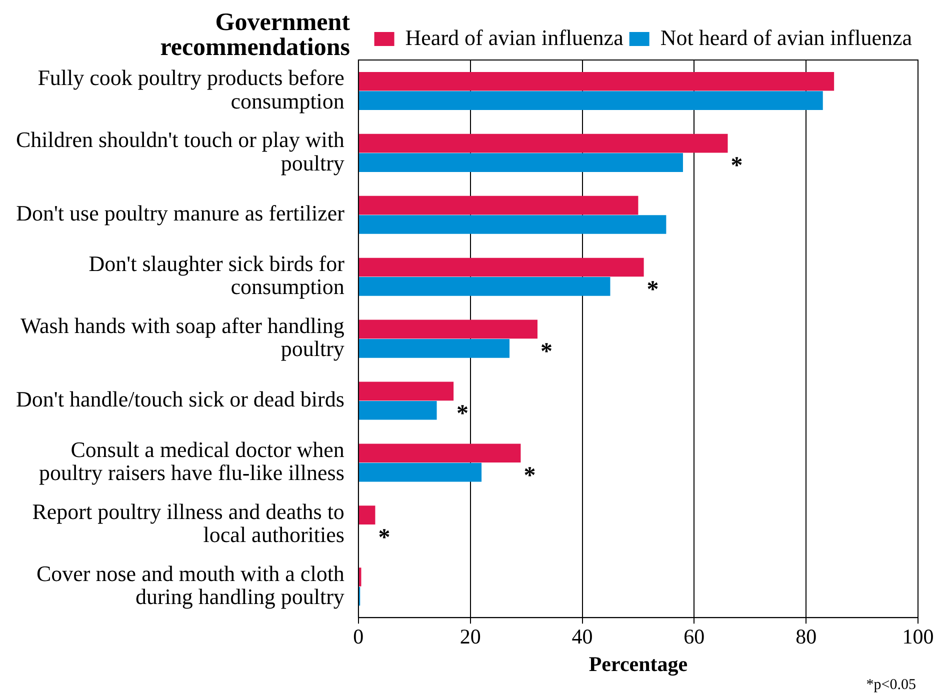 The image size is (936, 700). Describe the element at coordinates (191, 461) in the screenshot. I see `y-tick-label: Consult a medical doctor when poultry raisers have flu-like illness` at that location.